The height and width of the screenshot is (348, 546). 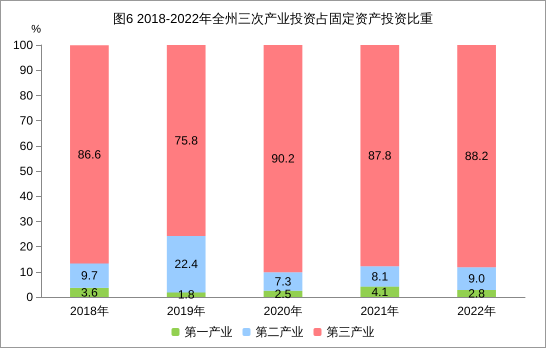 What do you see at coordinates (27, 271) in the screenshot?
I see `y-tick-label: 10` at bounding box center [27, 271].